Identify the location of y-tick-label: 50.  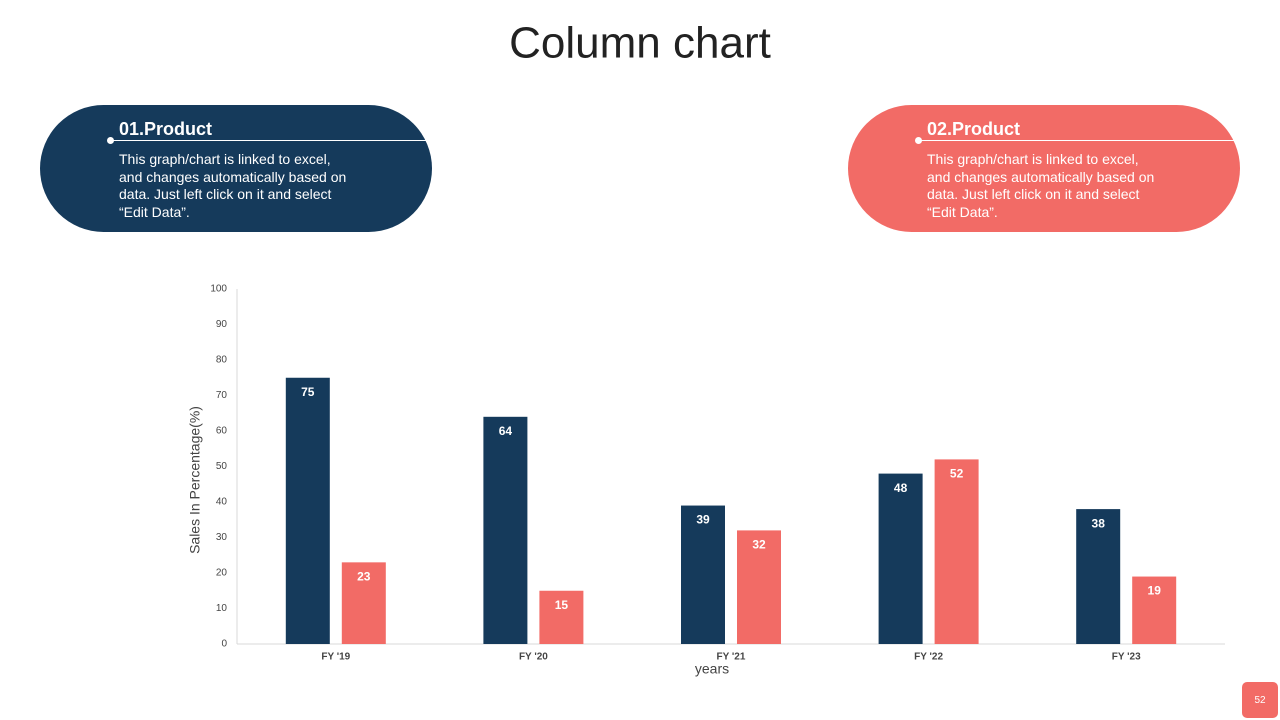
(222, 466).